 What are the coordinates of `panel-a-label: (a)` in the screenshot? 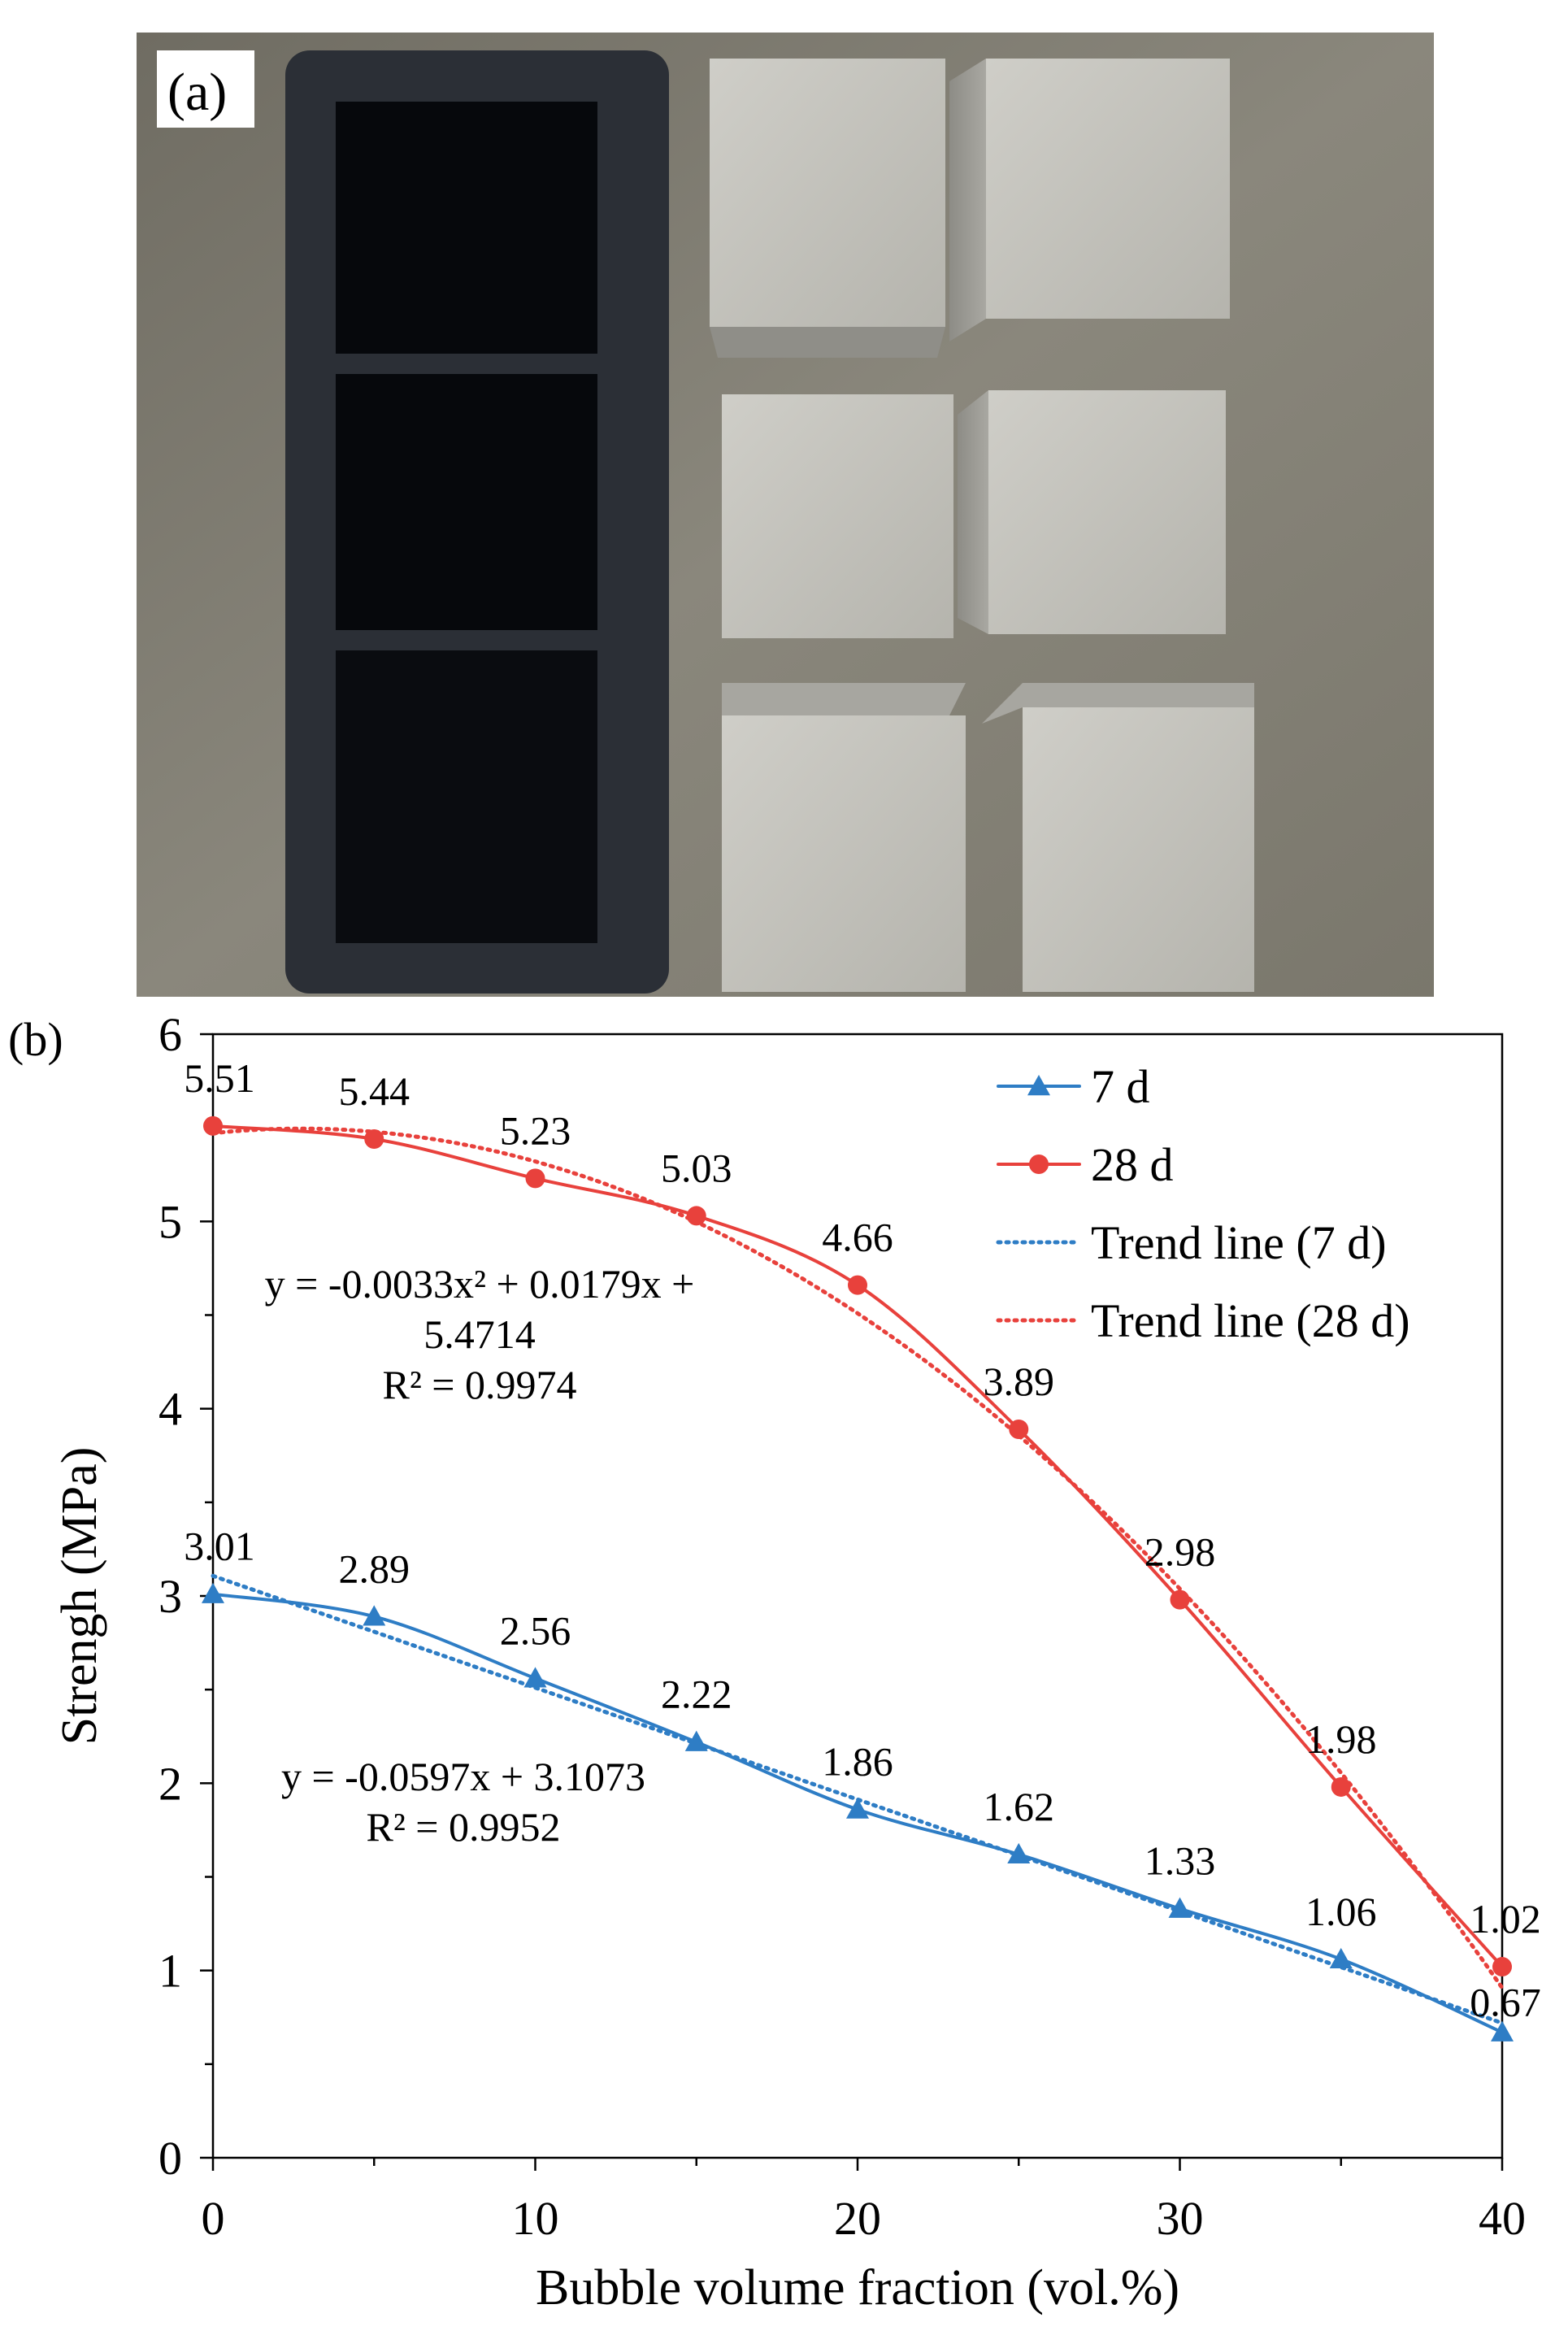 It's located at (197, 92).